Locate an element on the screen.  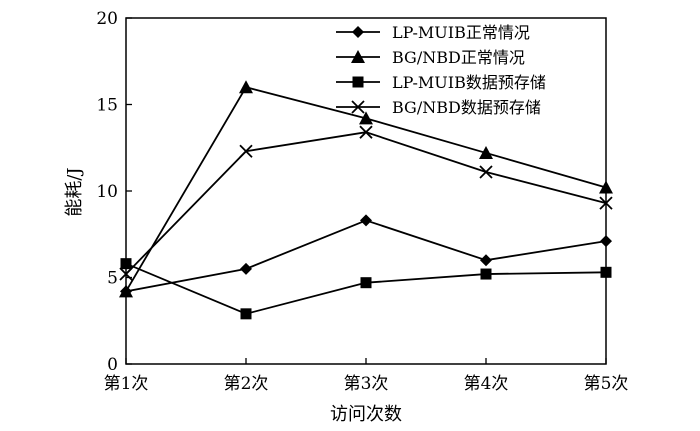
x-tick-label: 第1次 is located at coordinates (126, 384).